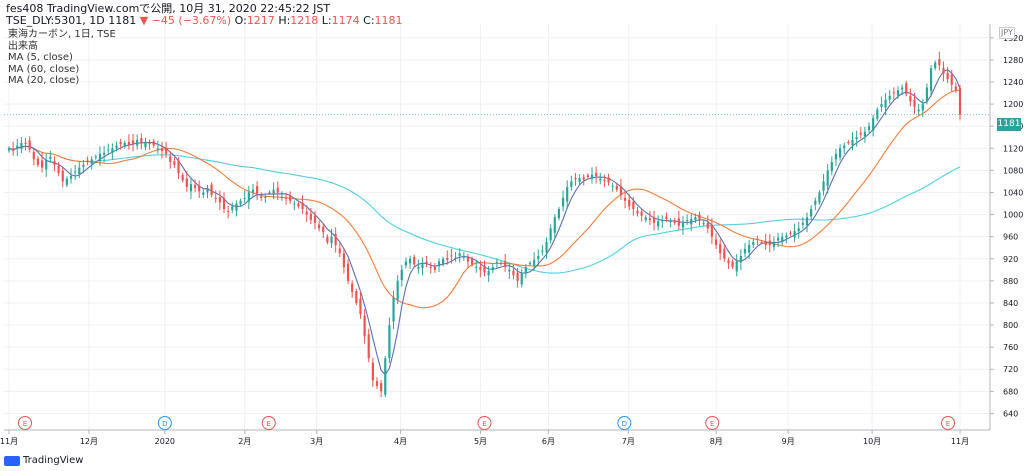  What do you see at coordinates (44, 69) in the screenshot?
I see `legend-ma60: MA (60, close)` at bounding box center [44, 69].